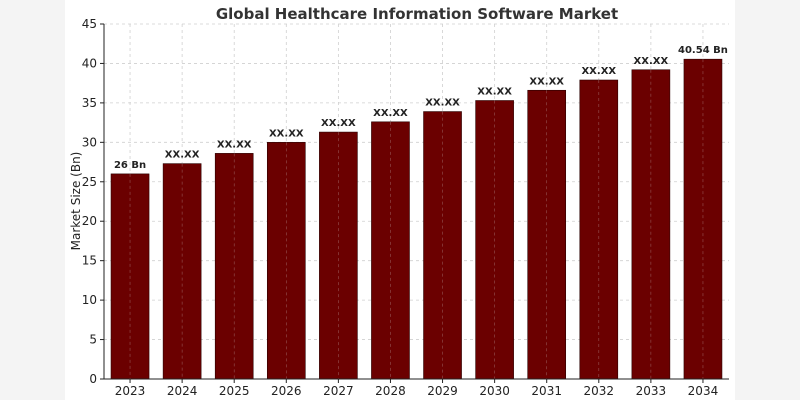 The image size is (800, 400). Describe the element at coordinates (89, 24) in the screenshot. I see `y-tick-label: 45` at that location.